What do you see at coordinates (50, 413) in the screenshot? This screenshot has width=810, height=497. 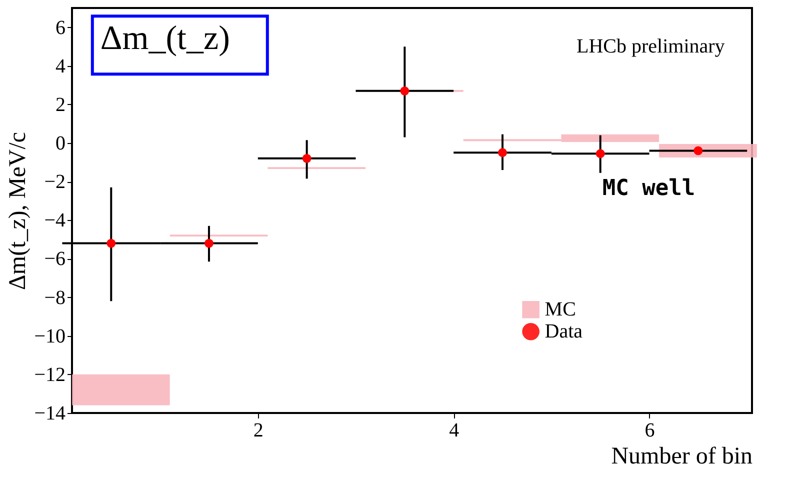 I see `y-tick-label: −14` at bounding box center [50, 413].